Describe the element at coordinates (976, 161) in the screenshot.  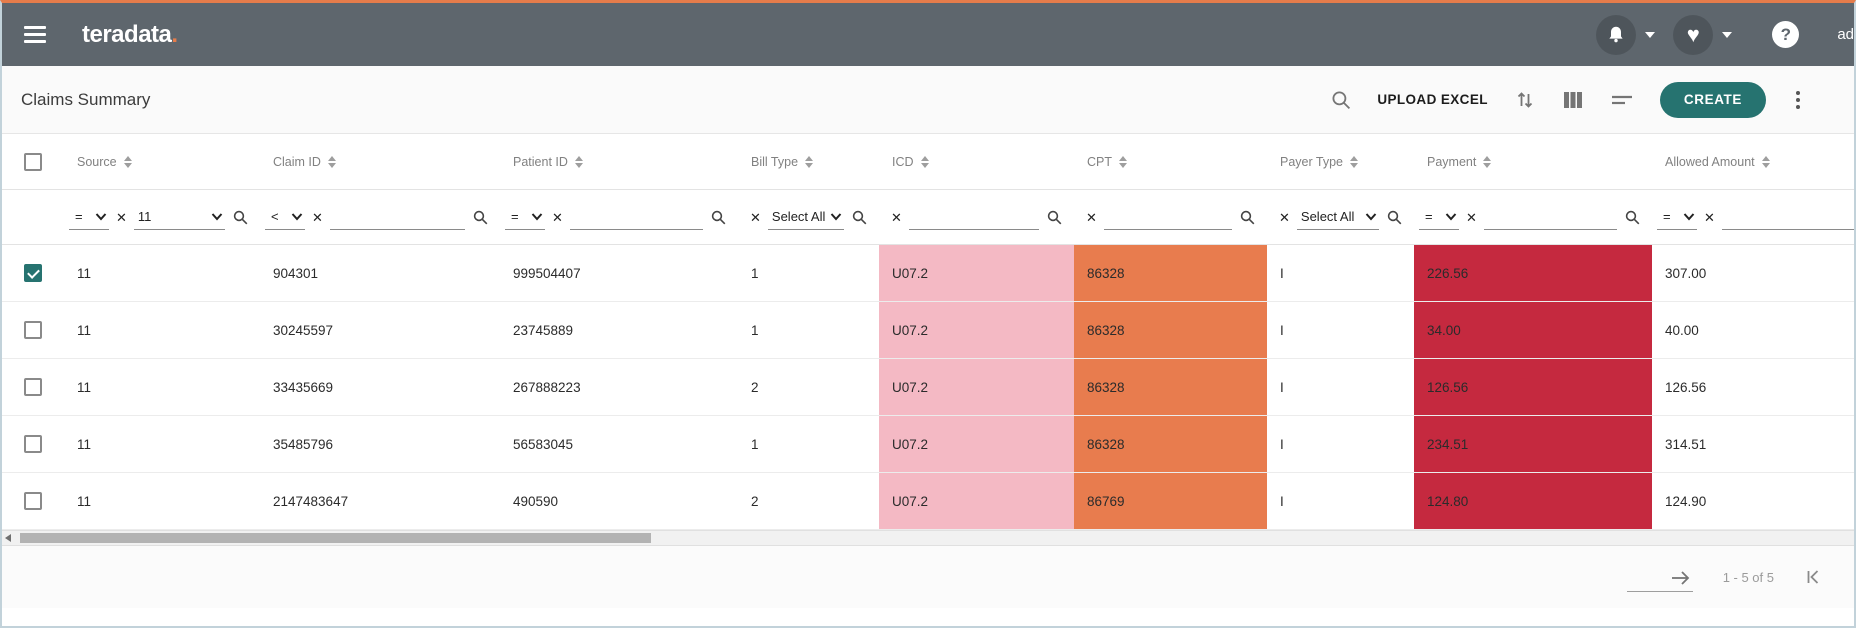
I see `column-header-icd: ICD` at that location.